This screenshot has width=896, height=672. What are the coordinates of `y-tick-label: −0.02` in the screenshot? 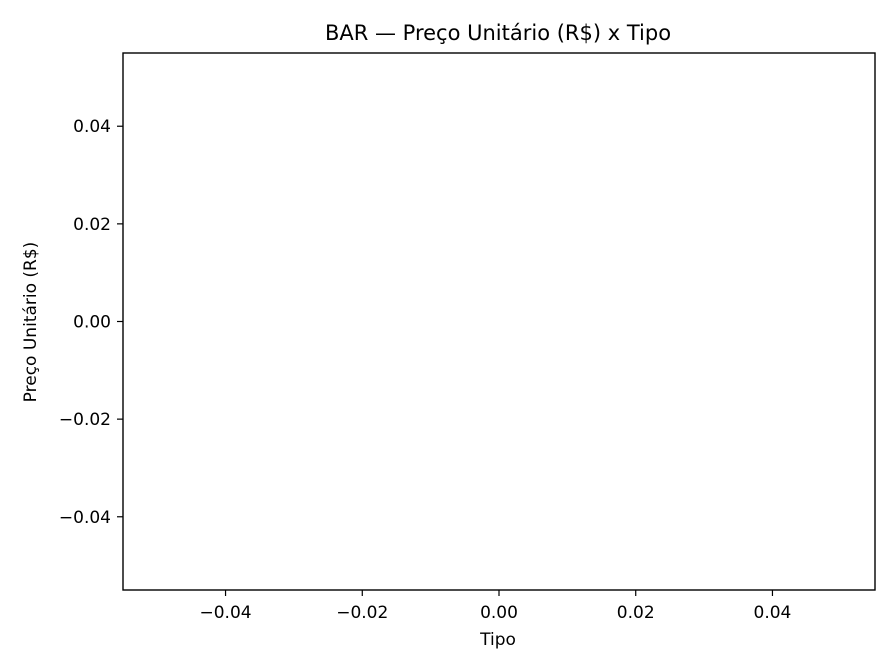 It's located at (85, 420).